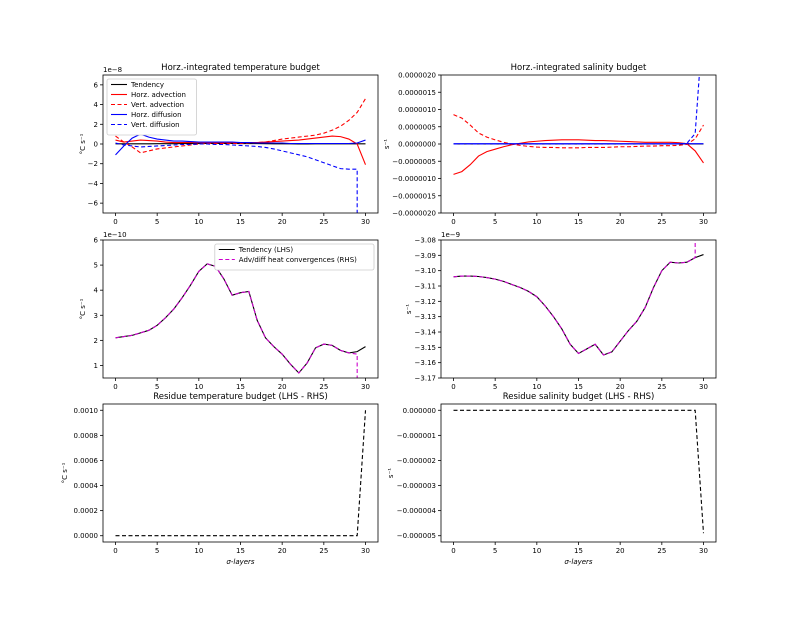  I want to click on y-tick-label: 0.0000005, so click(417, 127).